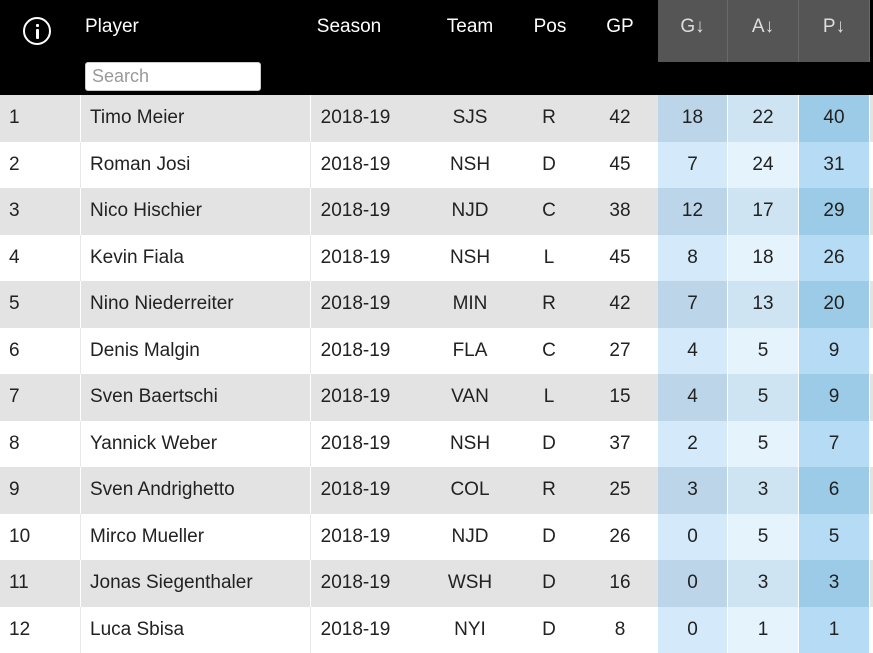 This screenshot has height=653, width=873. What do you see at coordinates (763, 583) in the screenshot?
I see `cell-assists: 3` at bounding box center [763, 583].